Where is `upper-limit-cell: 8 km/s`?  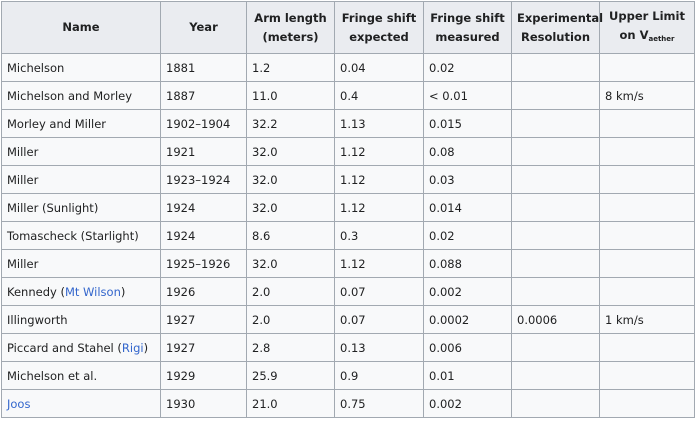 upper-limit-cell: 8 km/s is located at coordinates (647, 95).